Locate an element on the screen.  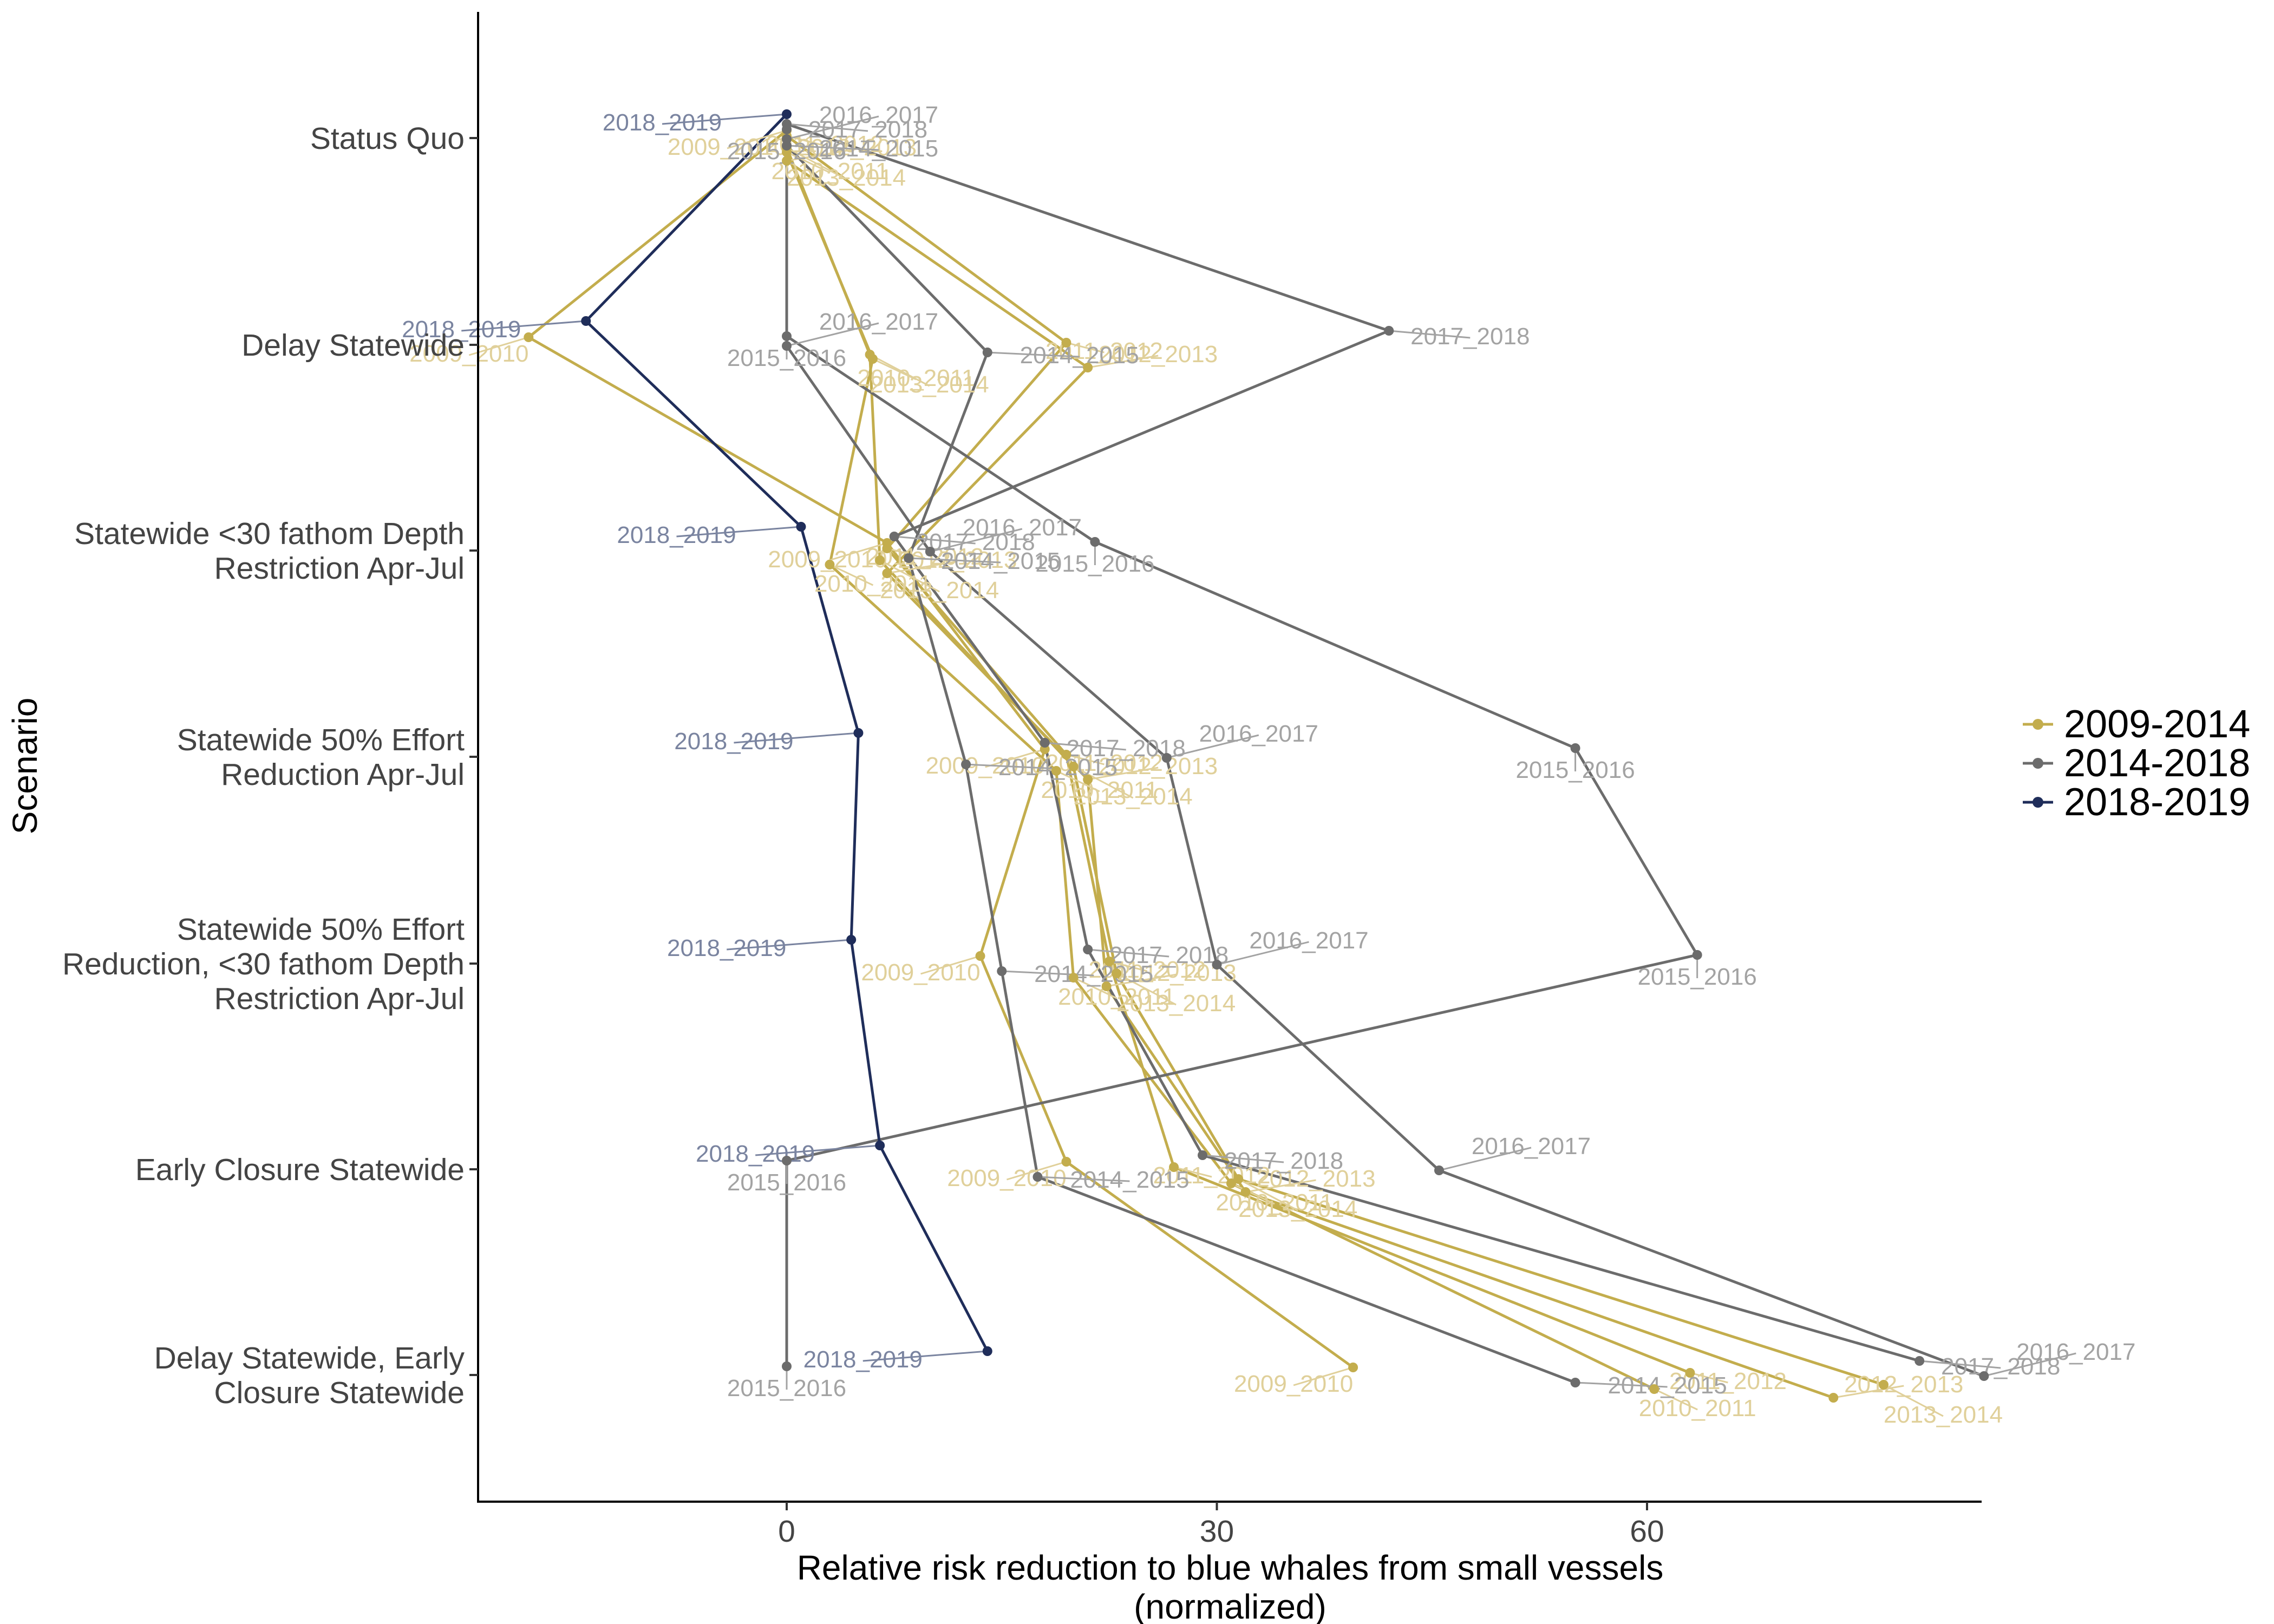
point-label-2009_2010-4: 2009_2010 is located at coordinates (921, 973).